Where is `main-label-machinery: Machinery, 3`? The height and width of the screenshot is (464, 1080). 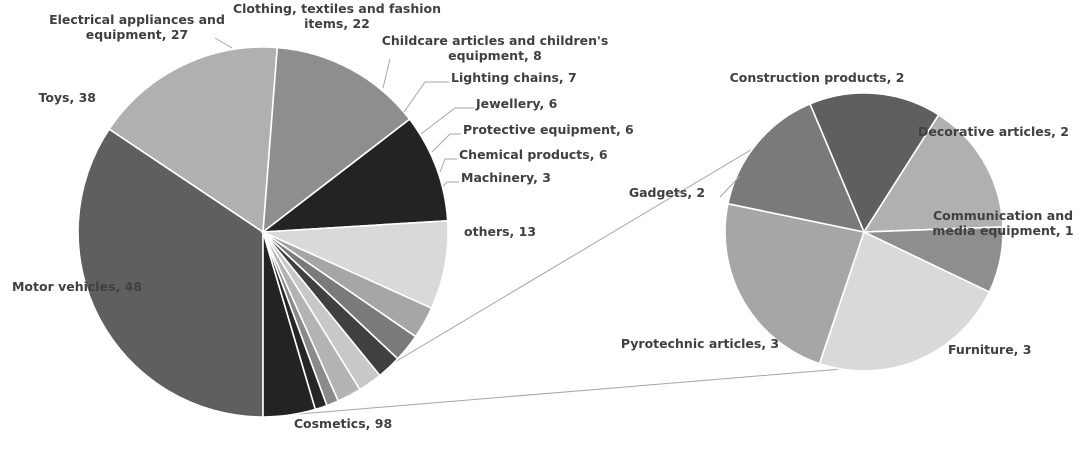 main-label-machinery: Machinery, 3 is located at coordinates (506, 177).